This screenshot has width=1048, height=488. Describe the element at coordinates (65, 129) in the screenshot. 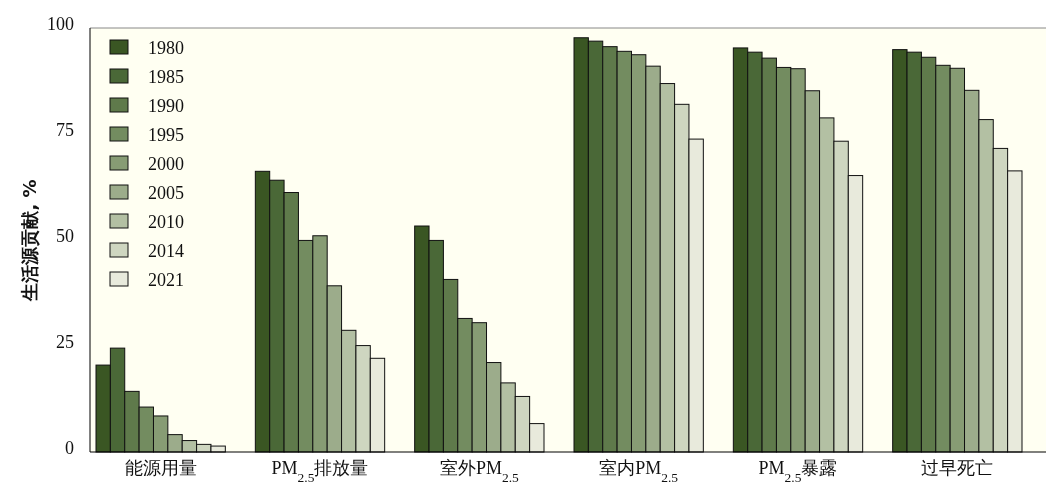

I see `y-tick-label: 75` at that location.